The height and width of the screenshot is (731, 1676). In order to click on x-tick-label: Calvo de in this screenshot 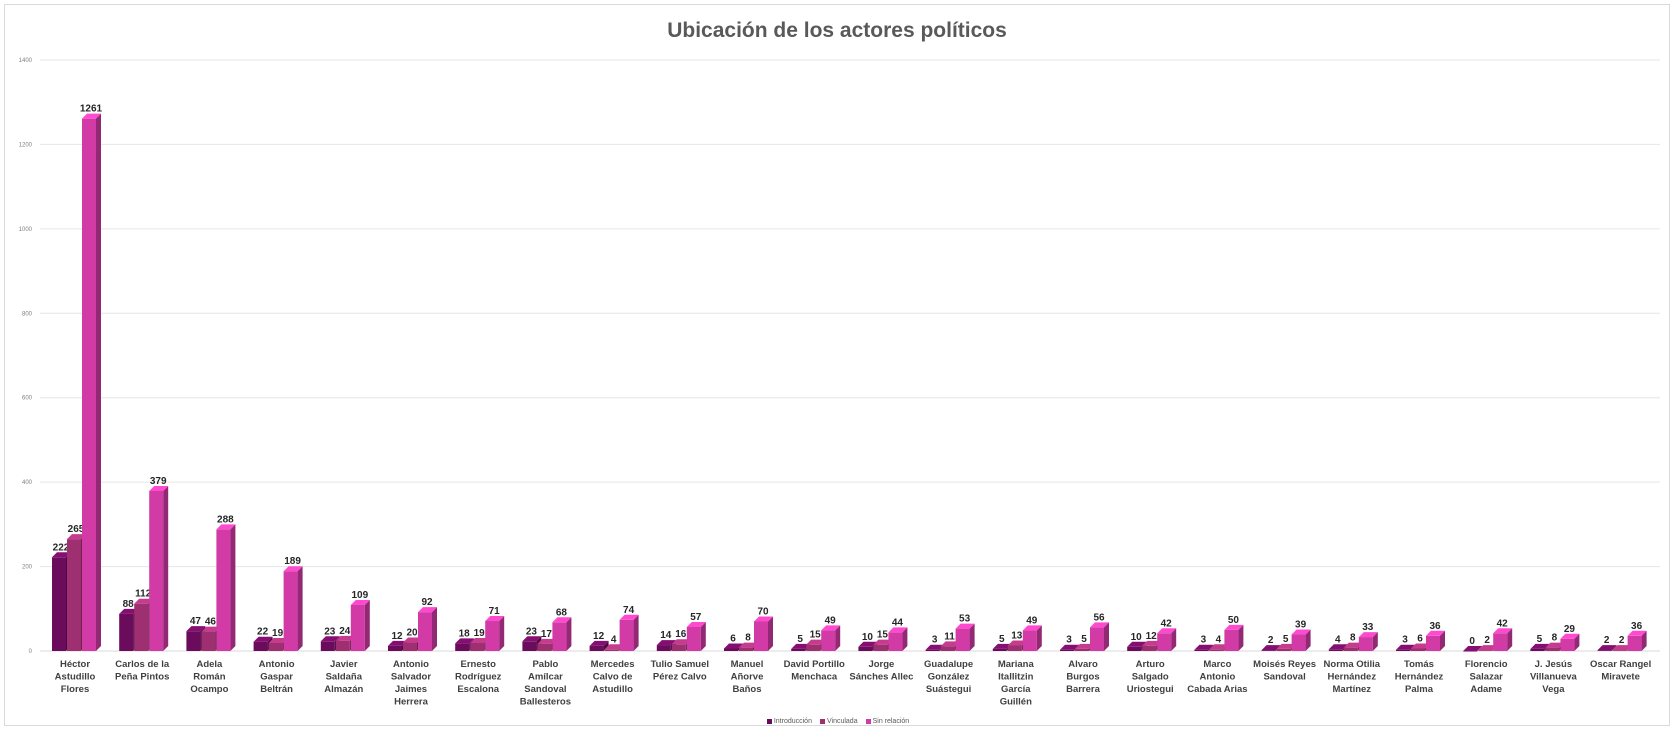, I will do `click(613, 677)`.